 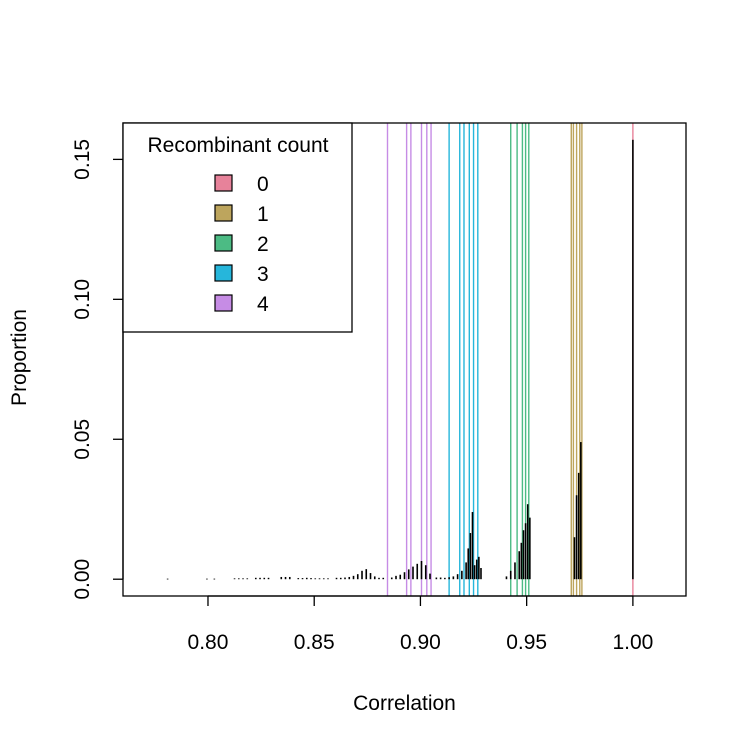 What do you see at coordinates (97, 369) in the screenshot?
I see `y-axis: 0.00 0.05 0.10 0.15` at bounding box center [97, 369].